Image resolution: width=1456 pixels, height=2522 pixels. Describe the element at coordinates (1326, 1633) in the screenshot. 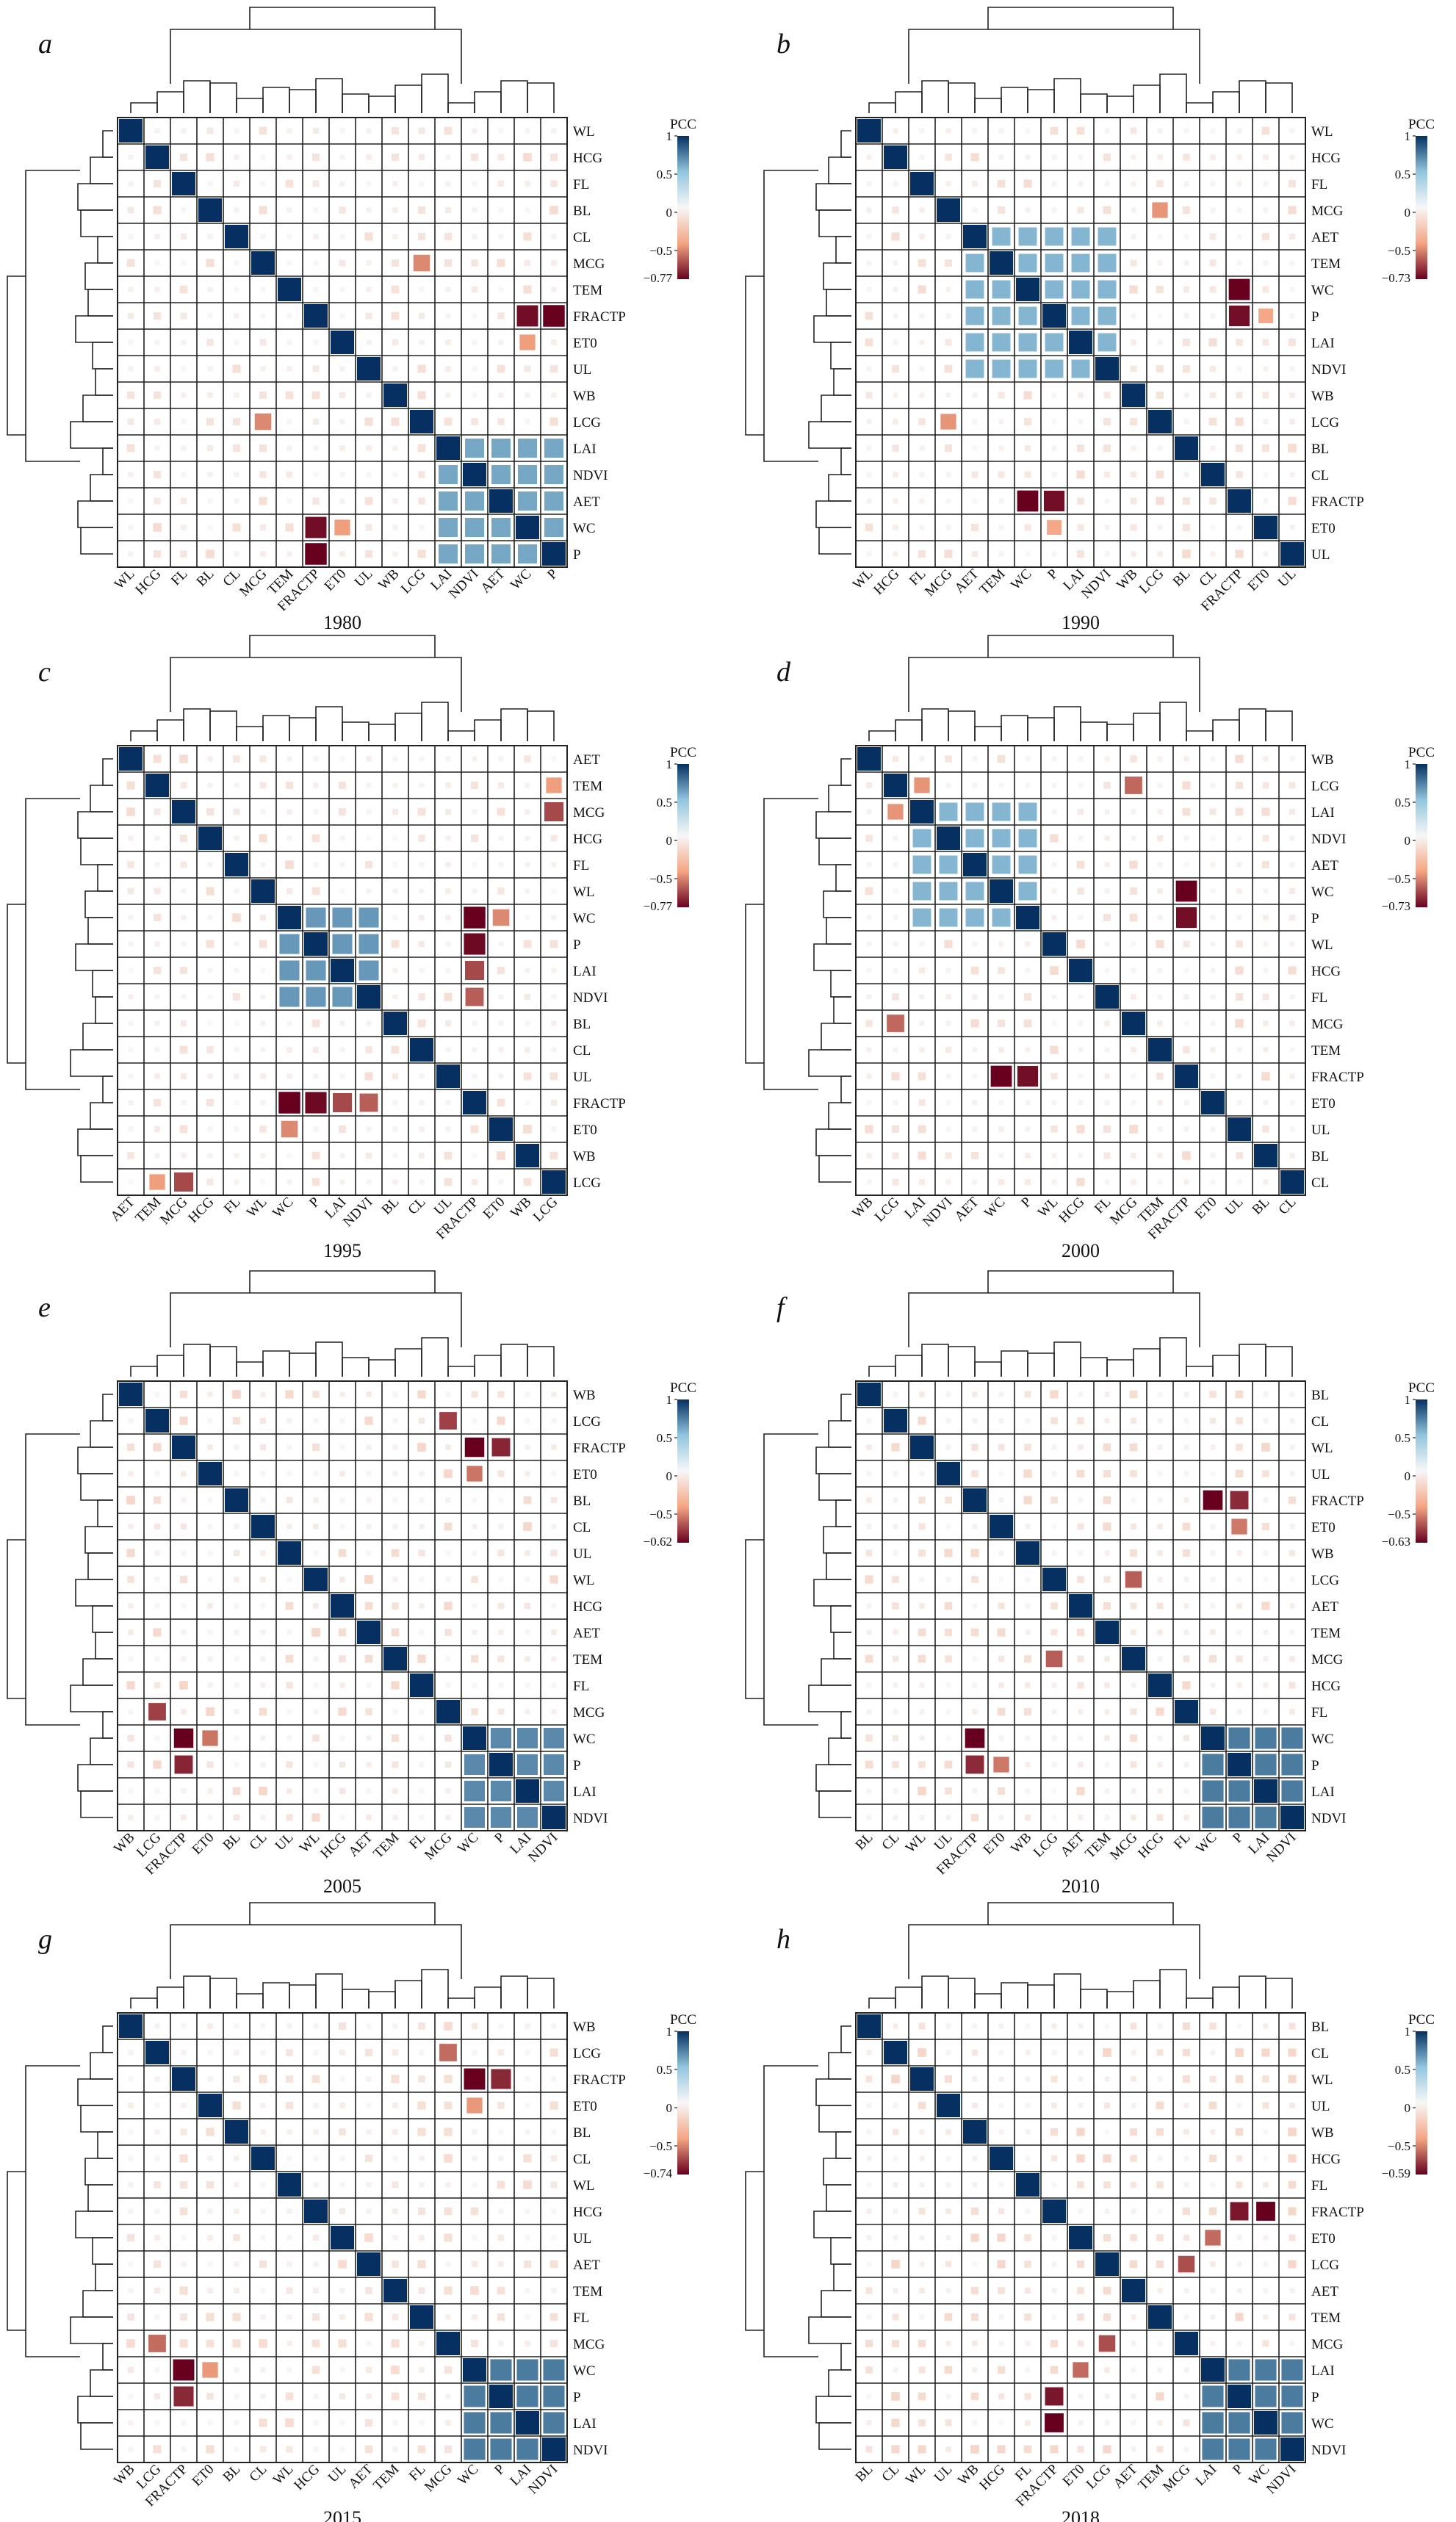

I see `row-label: TEM` at that location.